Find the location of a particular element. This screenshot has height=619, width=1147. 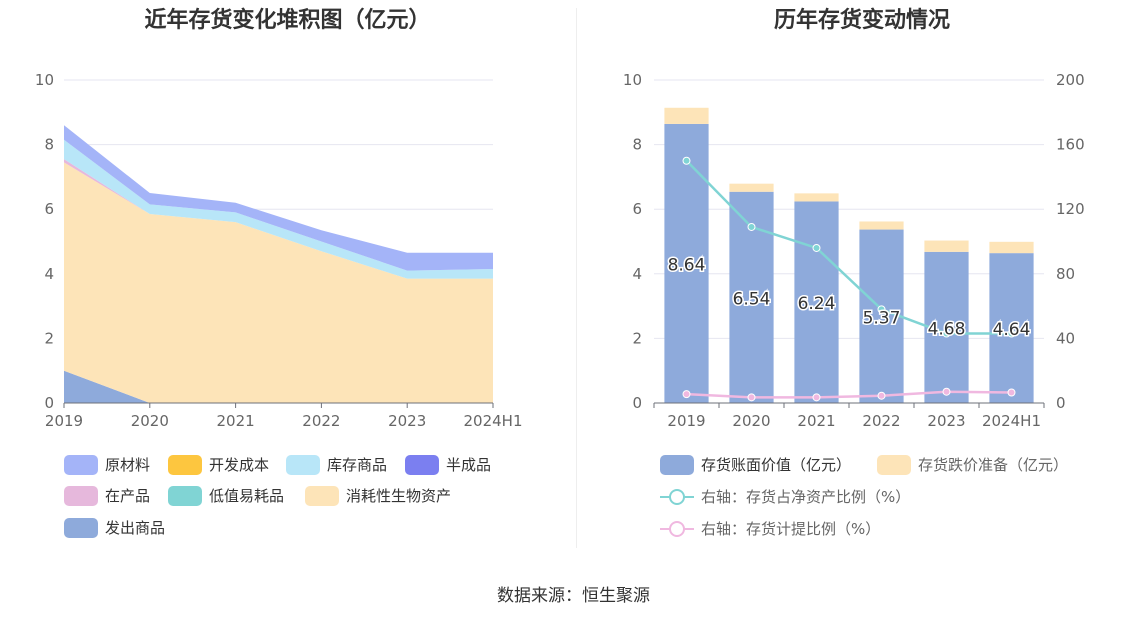

legend-label: 消耗性生物资产 is located at coordinates (399, 496).